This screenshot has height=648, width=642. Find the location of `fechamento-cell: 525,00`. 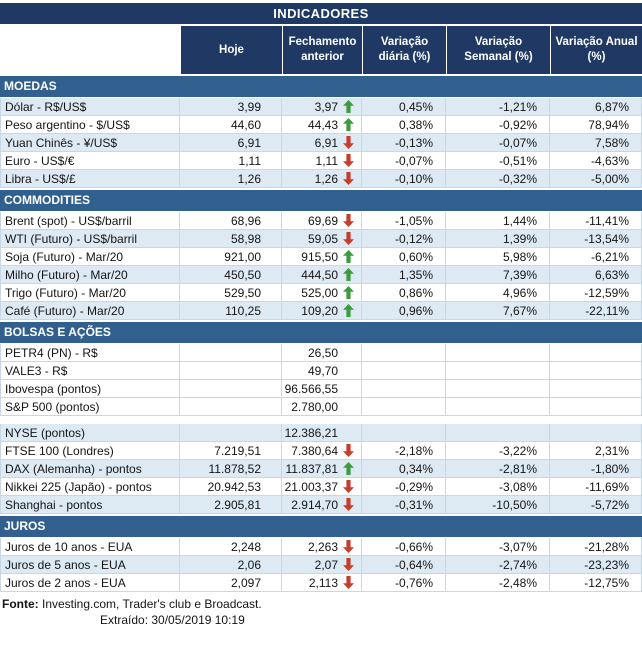

fechamento-cell: 525,00 is located at coordinates (322, 293).